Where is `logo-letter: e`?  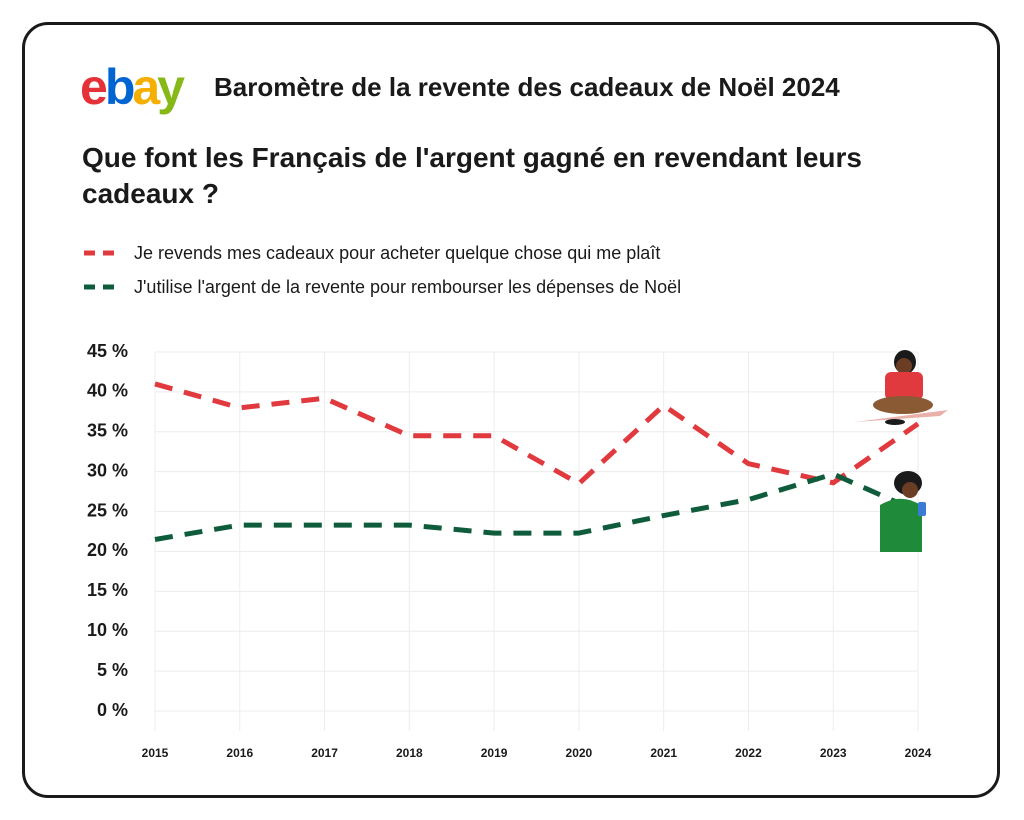
logo-letter: e is located at coordinates (94, 87).